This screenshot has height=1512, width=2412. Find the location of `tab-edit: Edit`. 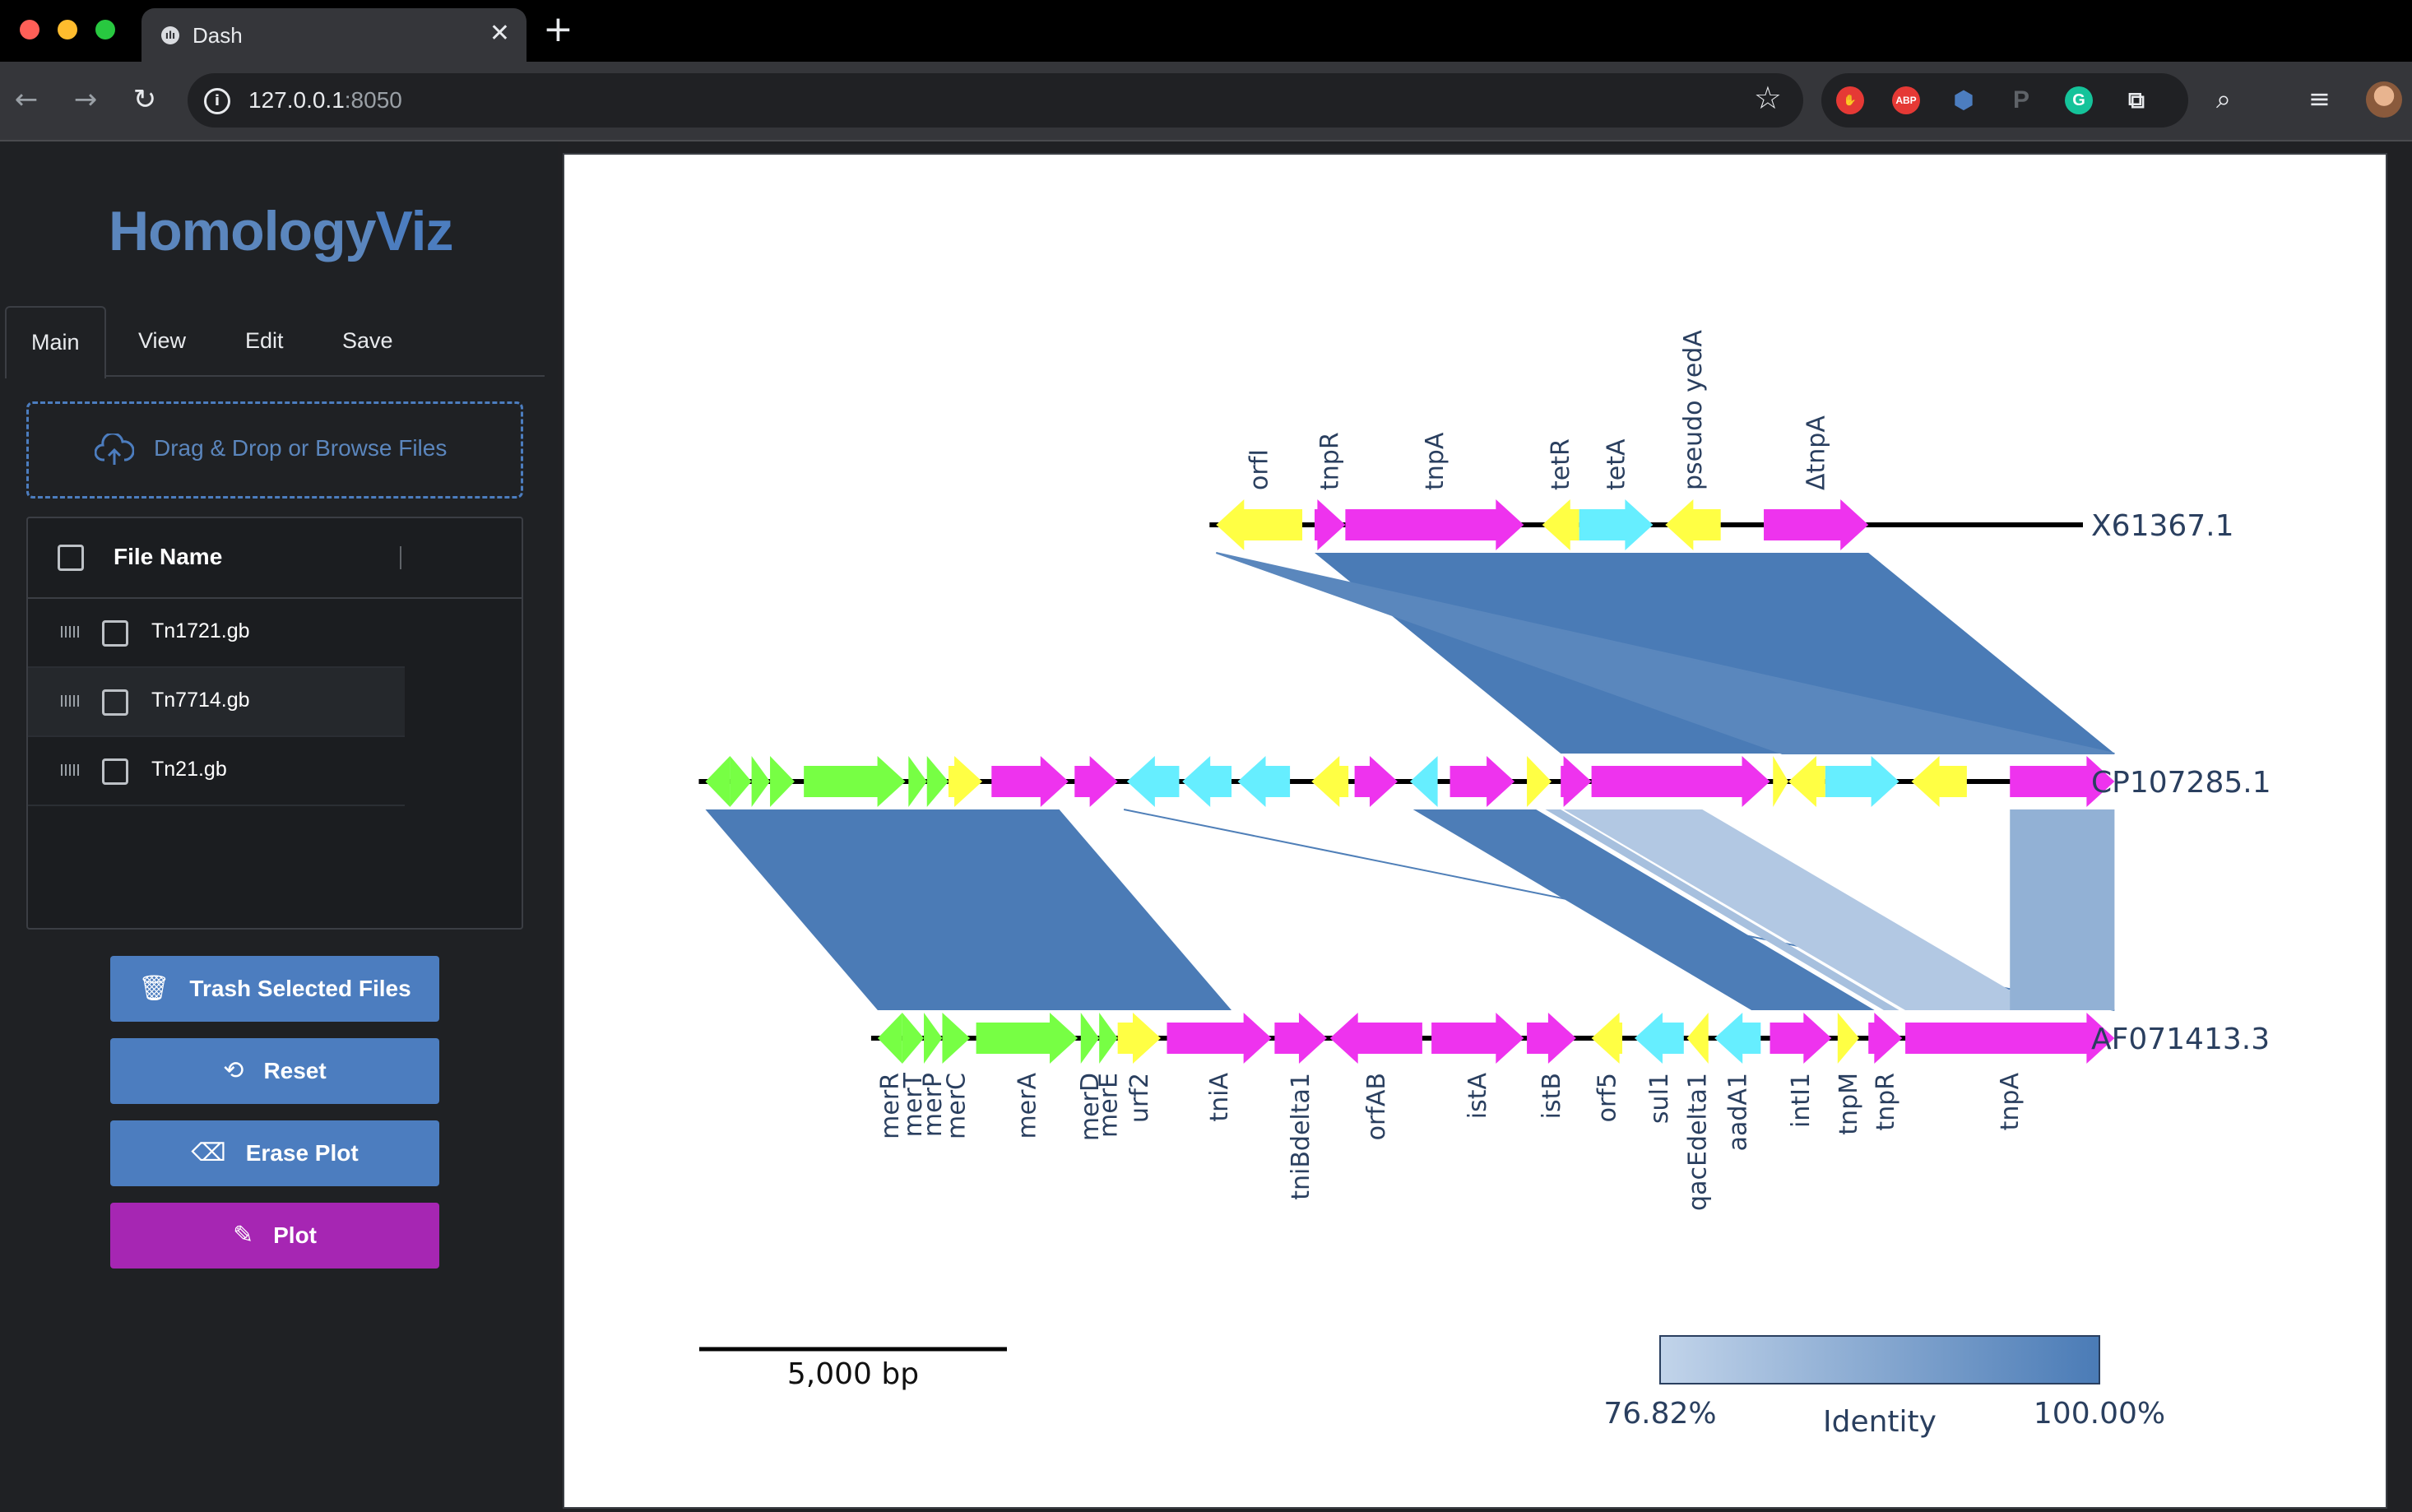

tab-edit: Edit is located at coordinates (264, 340).